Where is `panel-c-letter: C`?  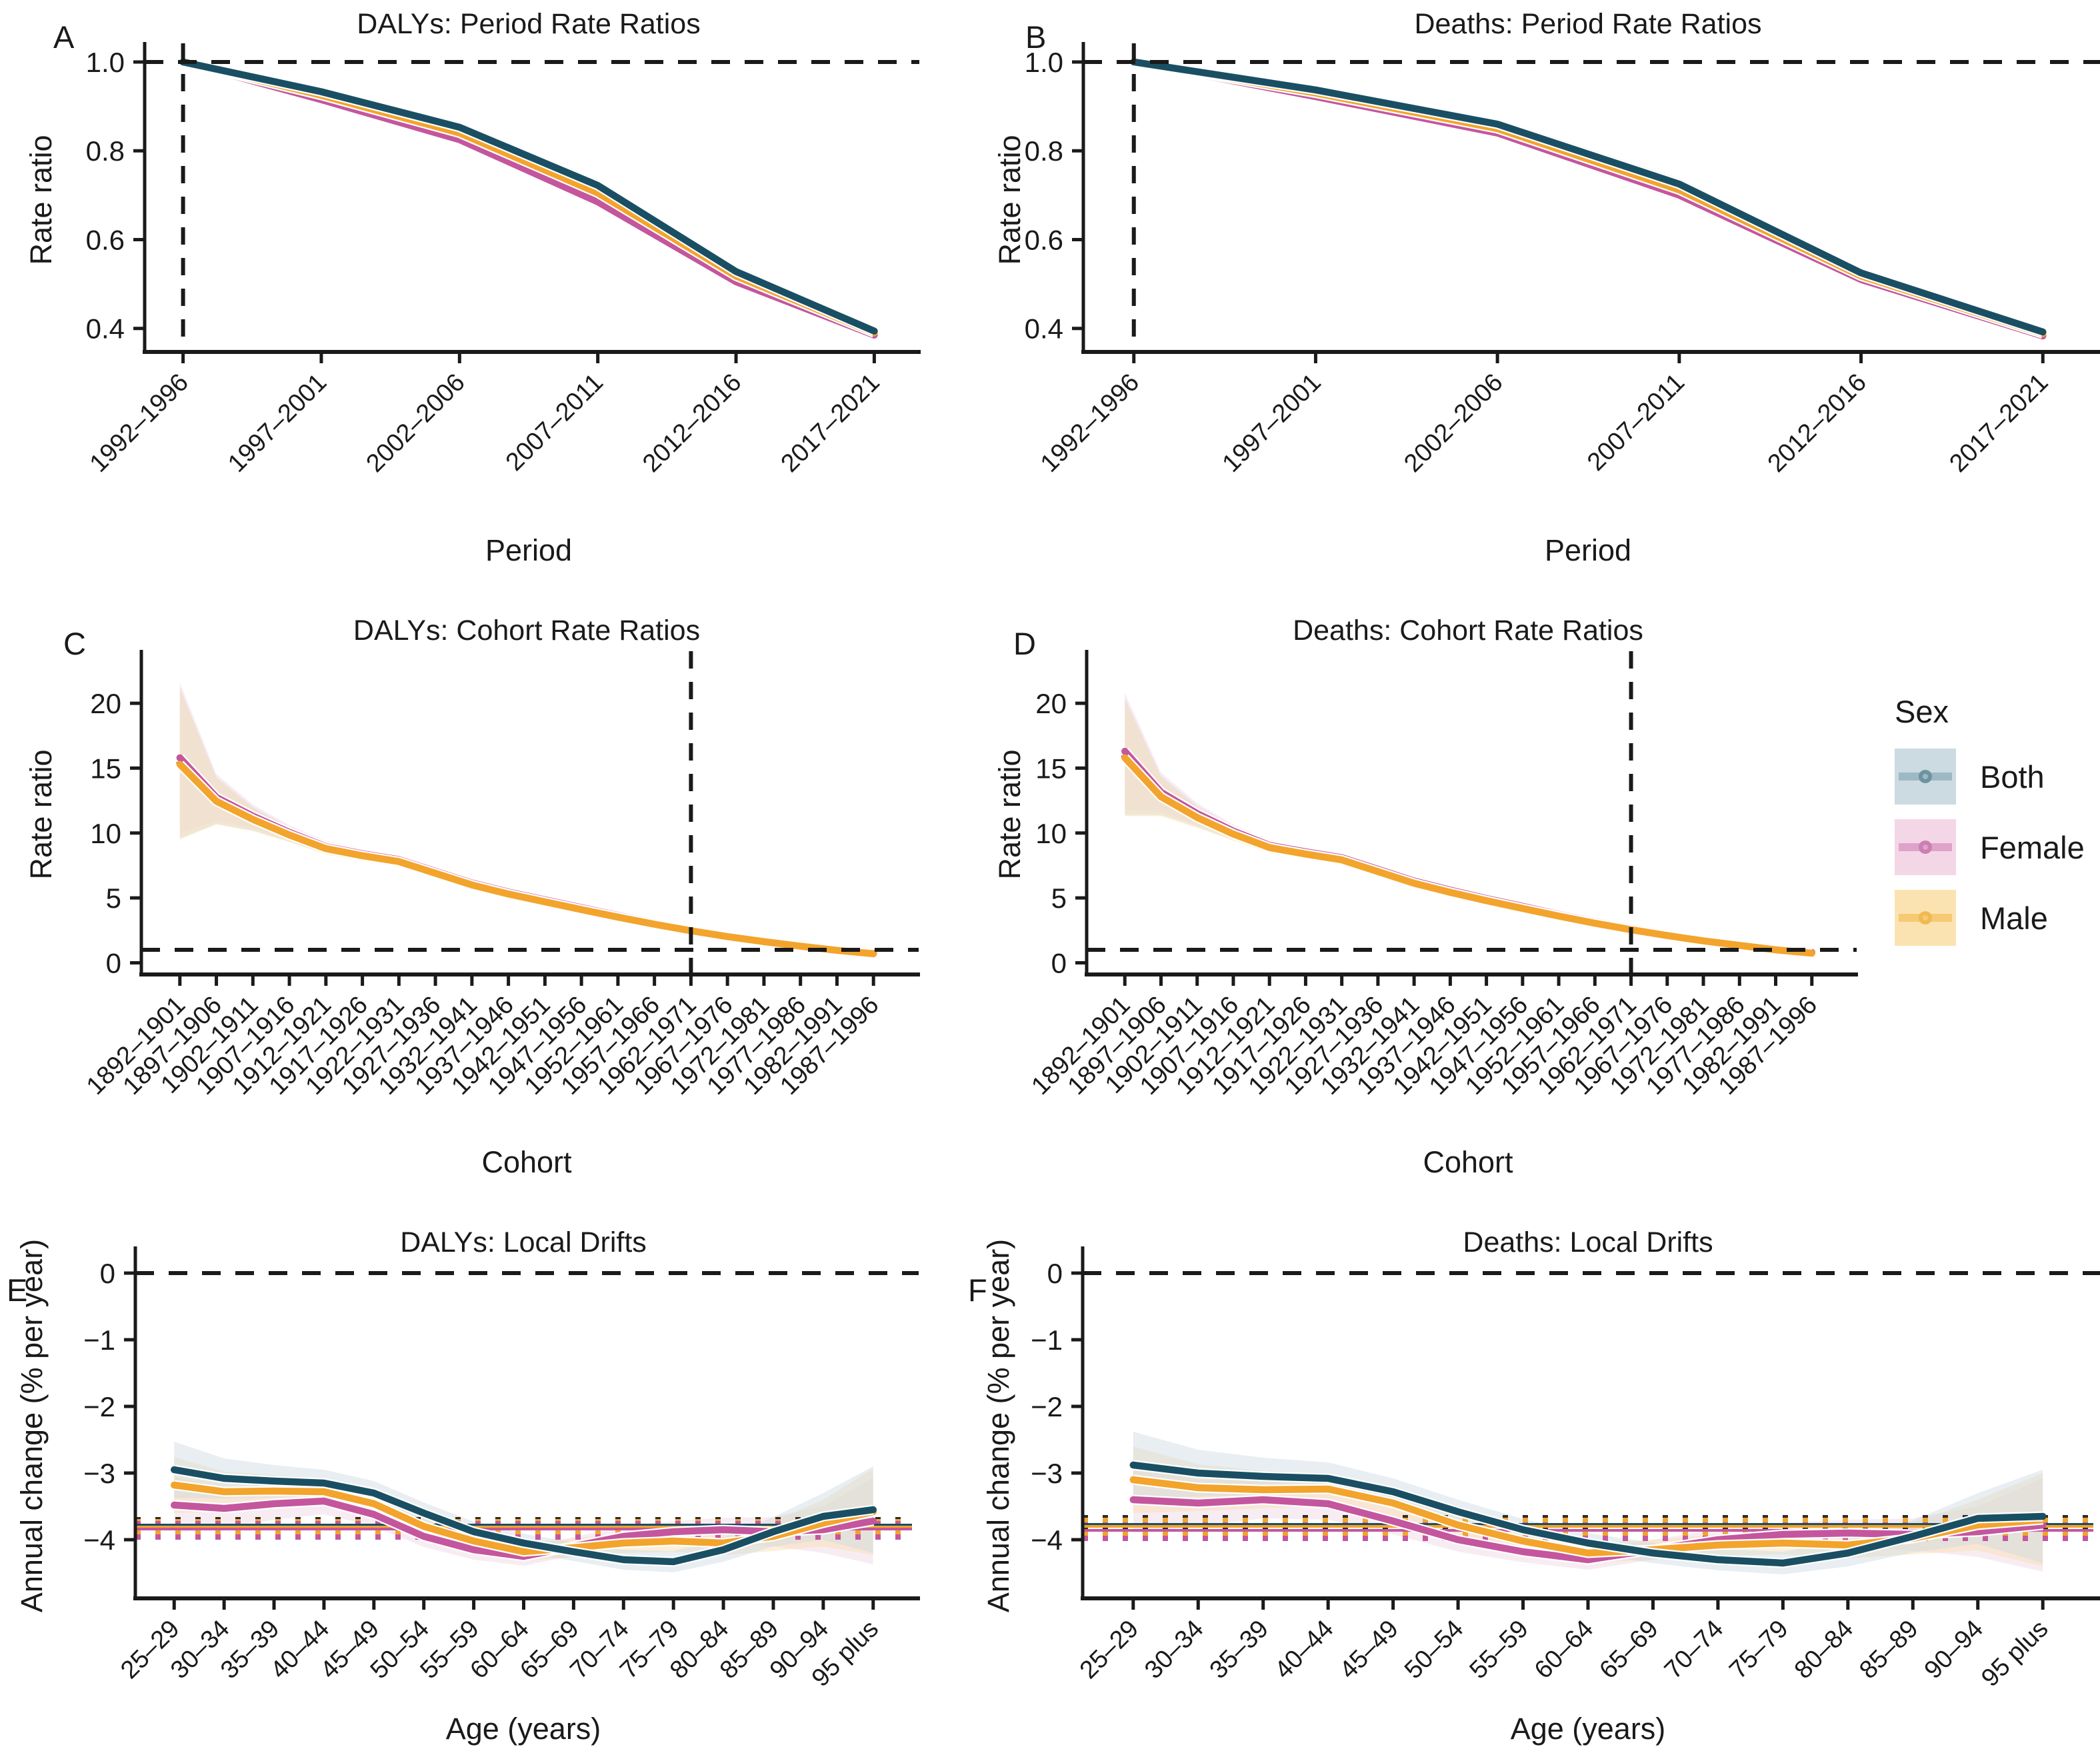 panel-c-letter: C is located at coordinates (74, 643).